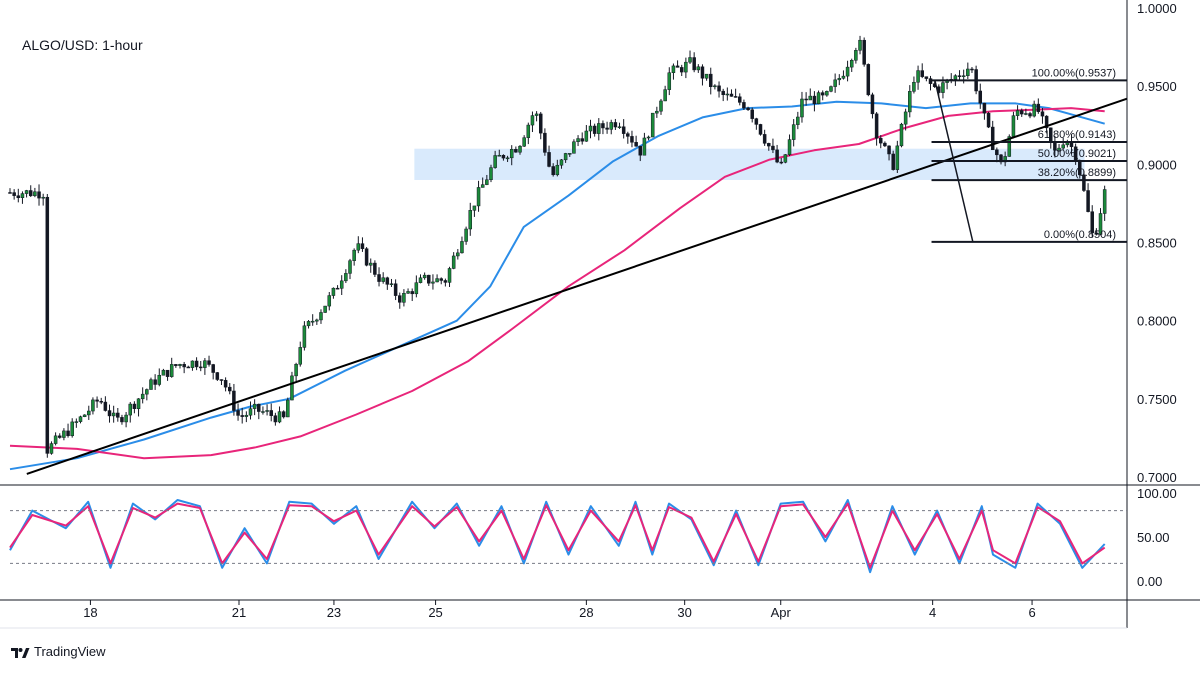 Image resolution: width=1200 pixels, height=675 pixels. What do you see at coordinates (1074, 73) in the screenshot?
I see `fibonacci-level-label: 100.00%(0.9537)` at bounding box center [1074, 73].